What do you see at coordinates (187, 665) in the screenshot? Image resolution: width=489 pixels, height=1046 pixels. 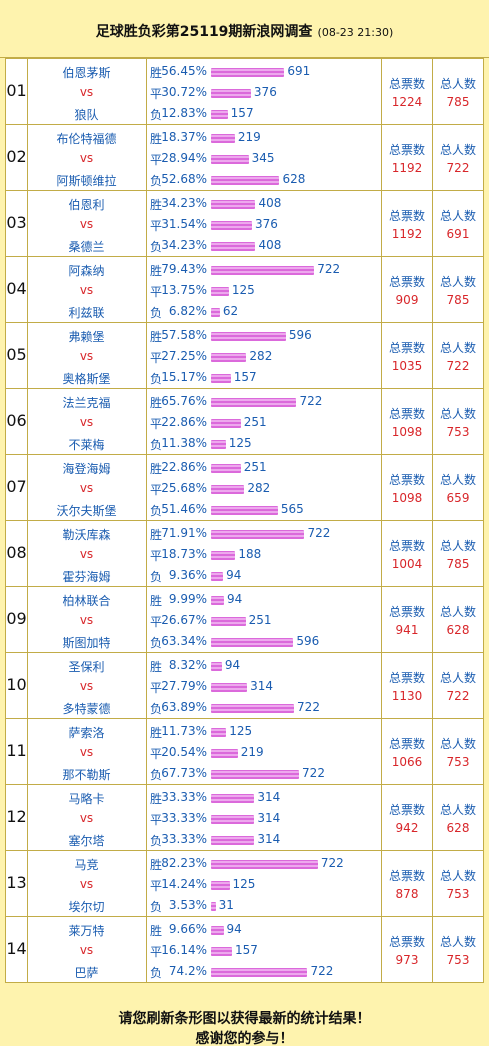 I see `option-pct: 8.32%` at bounding box center [187, 665].